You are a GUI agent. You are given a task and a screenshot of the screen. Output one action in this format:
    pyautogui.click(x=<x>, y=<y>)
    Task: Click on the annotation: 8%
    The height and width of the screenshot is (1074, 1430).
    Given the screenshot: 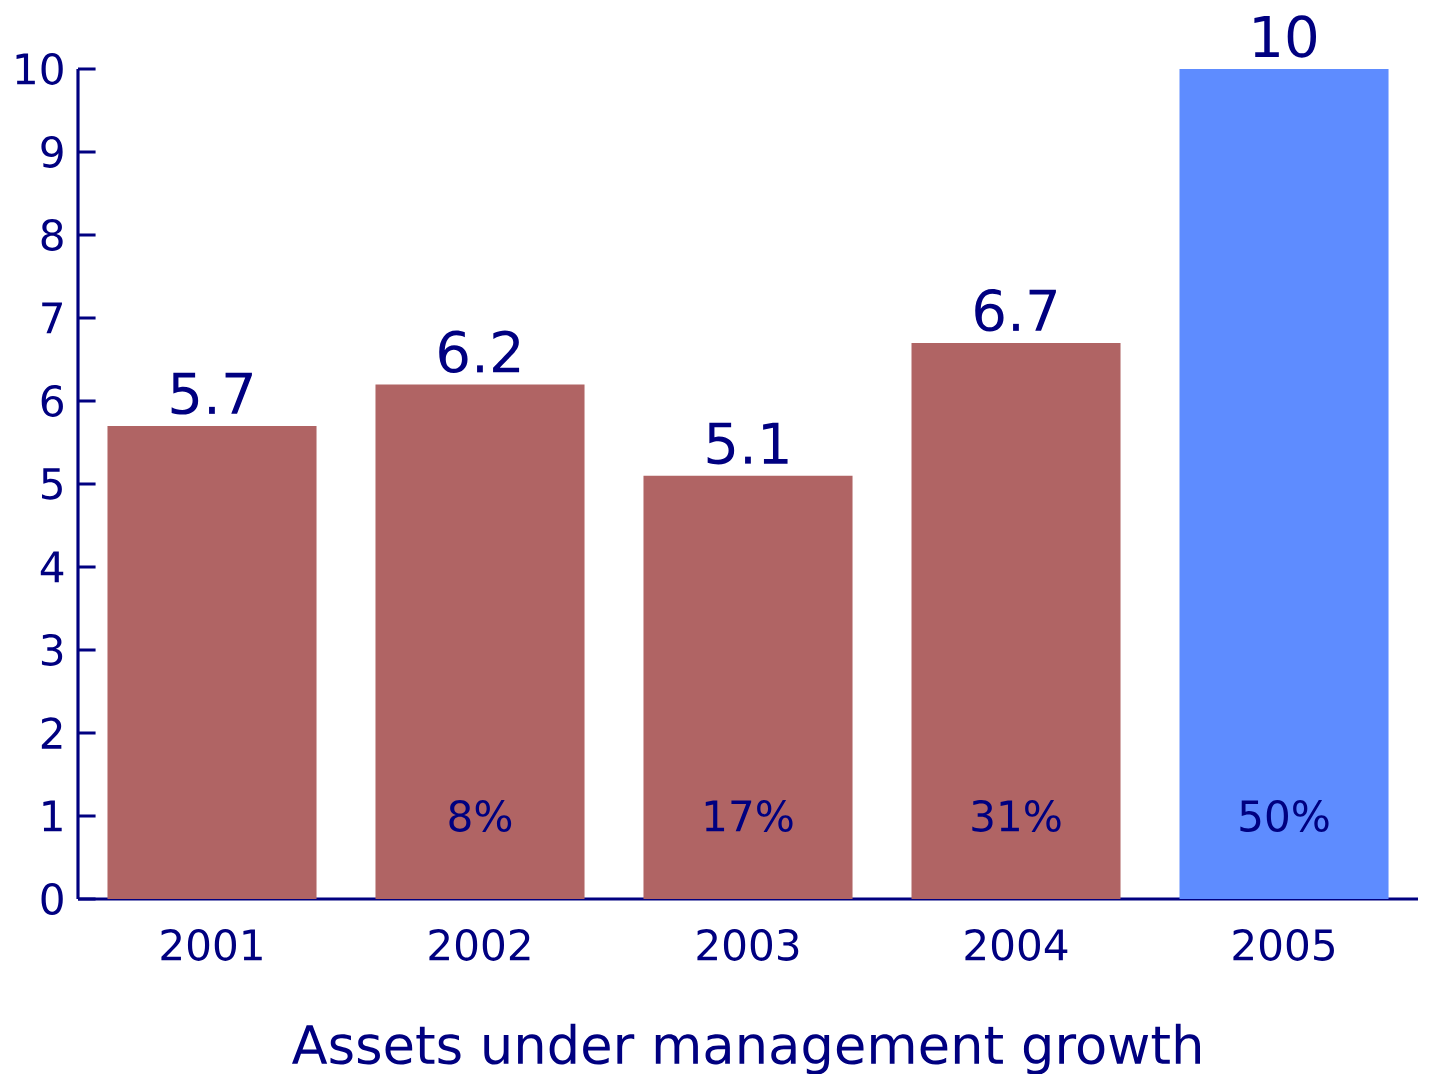 What is the action you would take?
    pyautogui.click(x=480, y=816)
    